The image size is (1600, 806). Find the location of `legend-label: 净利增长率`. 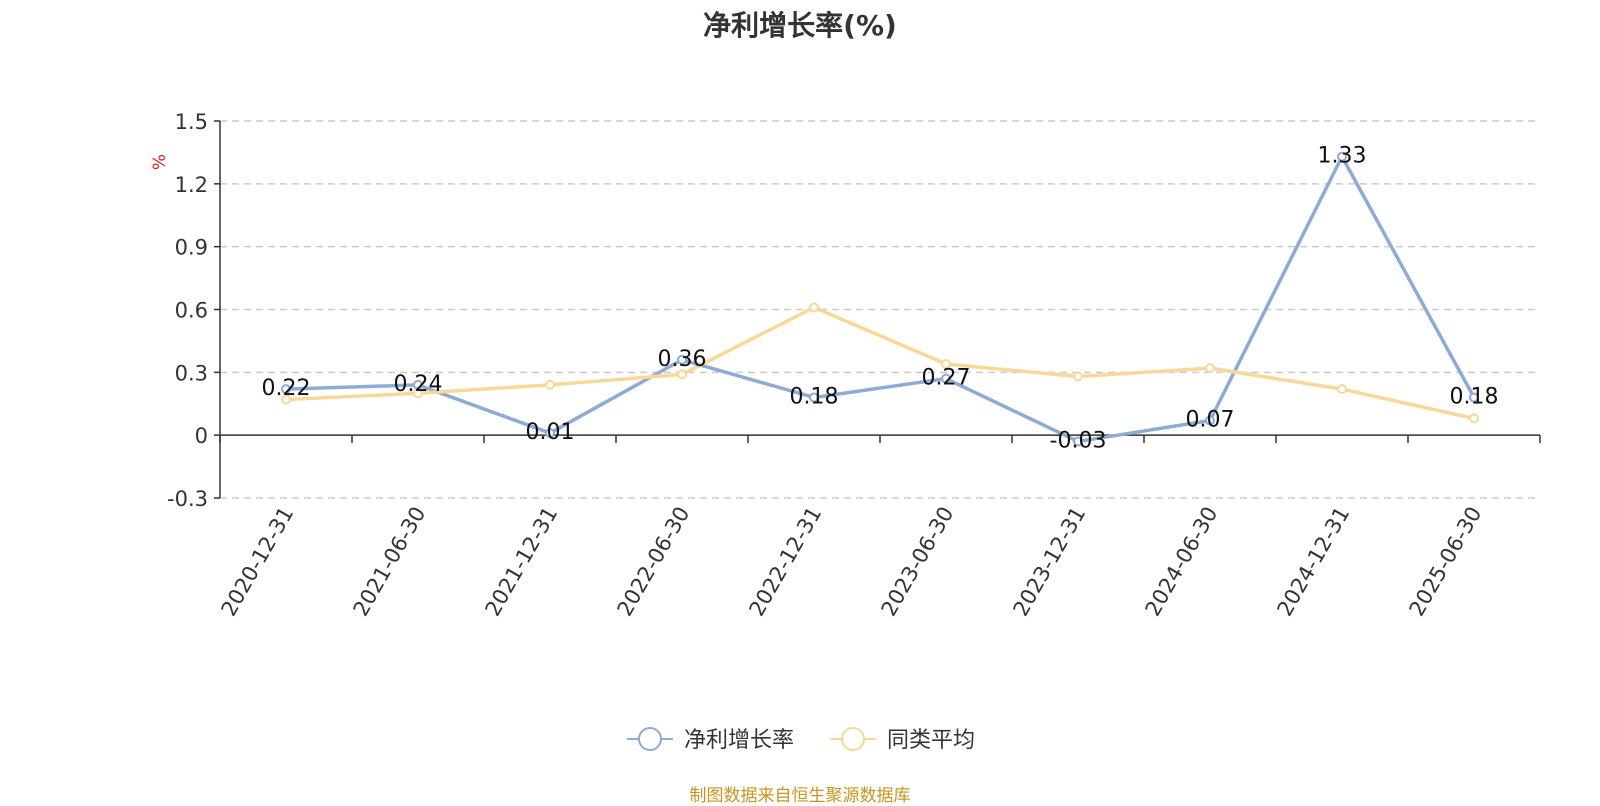

legend-label: 净利增长率 is located at coordinates (739, 740).